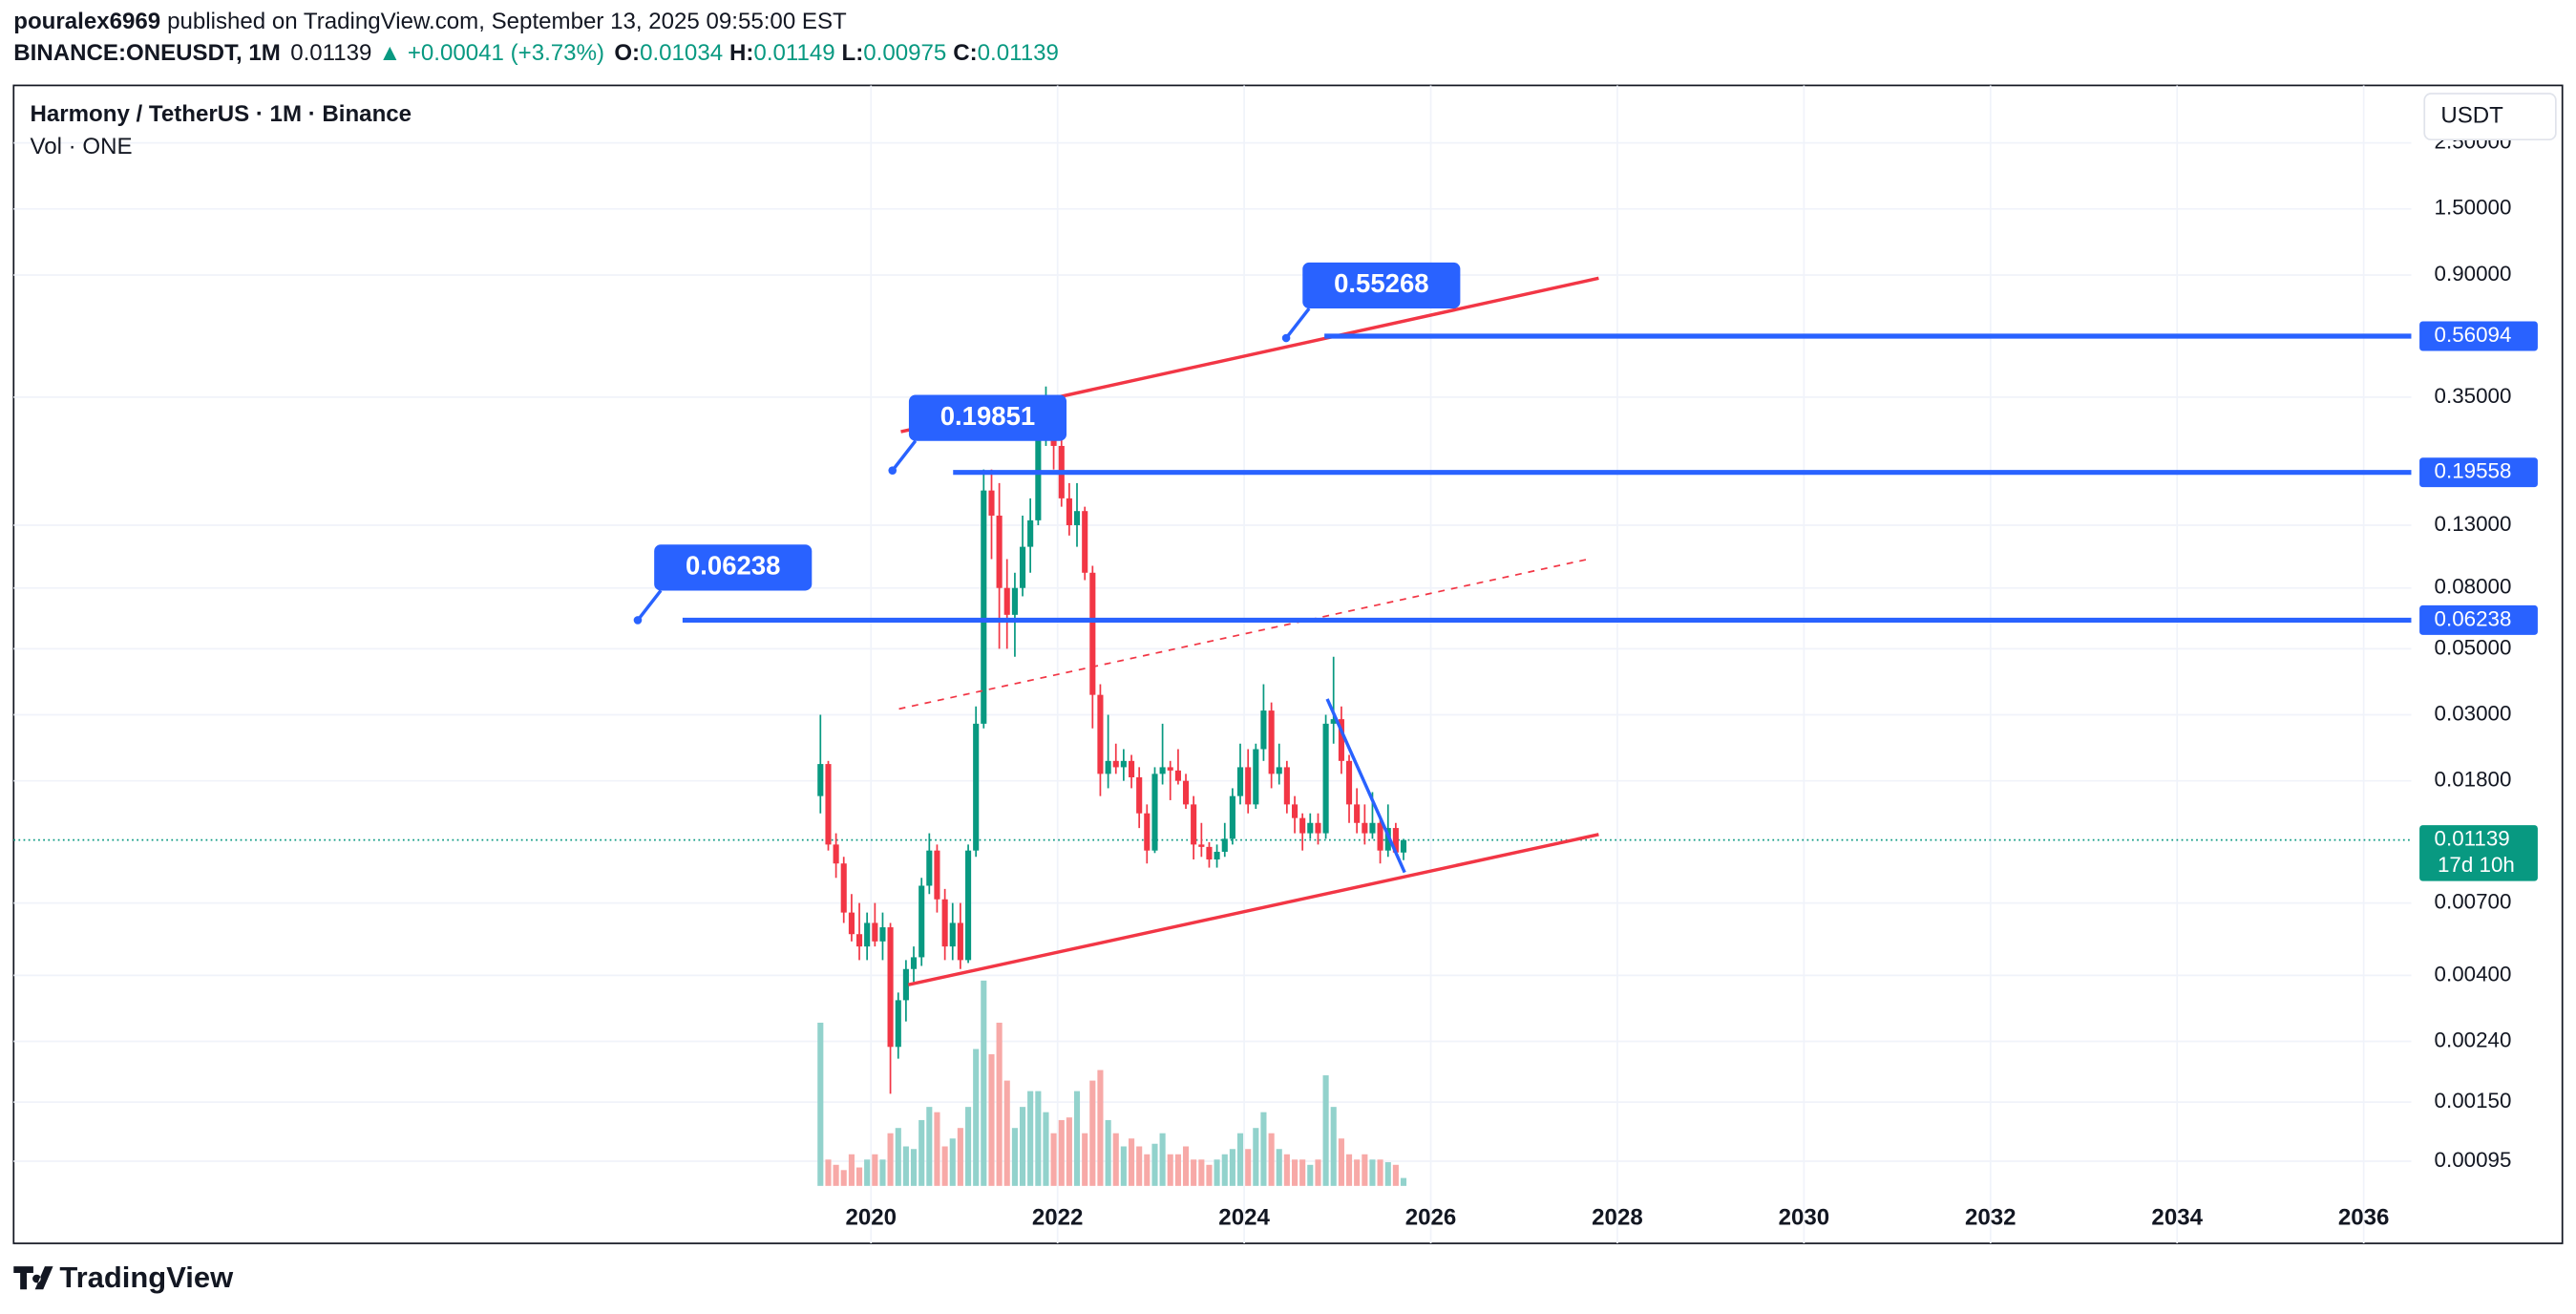 Image resolution: width=2576 pixels, height=1314 pixels. What do you see at coordinates (1990, 1218) in the screenshot?
I see `x-tick-label: 2032` at bounding box center [1990, 1218].